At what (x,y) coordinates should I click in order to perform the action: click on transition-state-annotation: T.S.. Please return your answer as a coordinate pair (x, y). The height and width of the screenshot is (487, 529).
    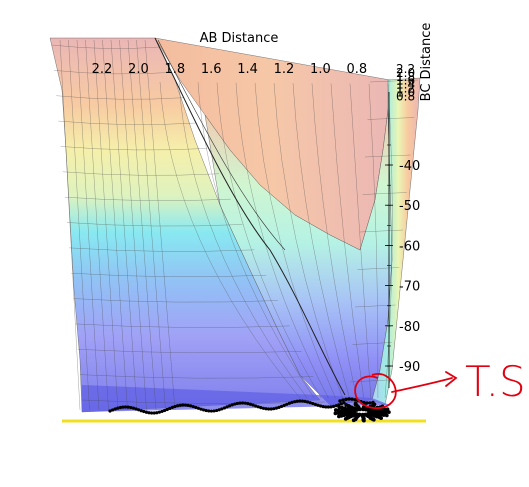
    Looking at the image, I should click on (441, 383).